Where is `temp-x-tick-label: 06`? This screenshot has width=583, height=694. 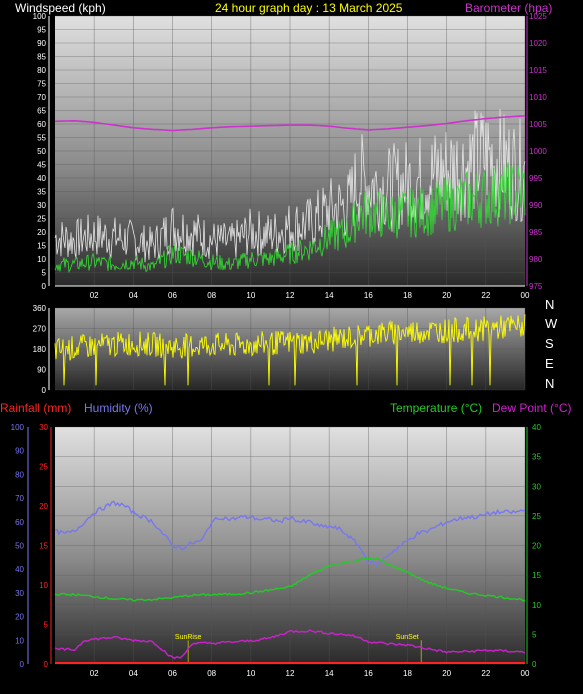
temp-x-tick-label: 06 is located at coordinates (172, 673).